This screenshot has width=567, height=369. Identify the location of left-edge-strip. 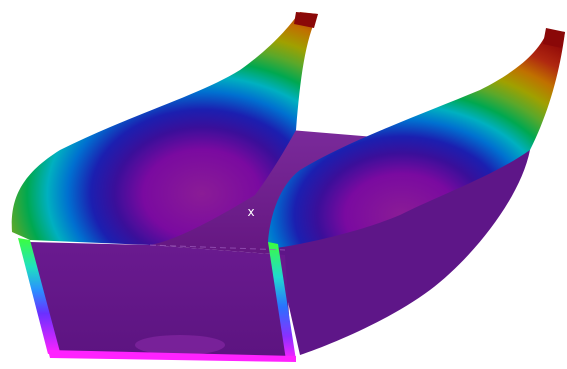
(39, 296).